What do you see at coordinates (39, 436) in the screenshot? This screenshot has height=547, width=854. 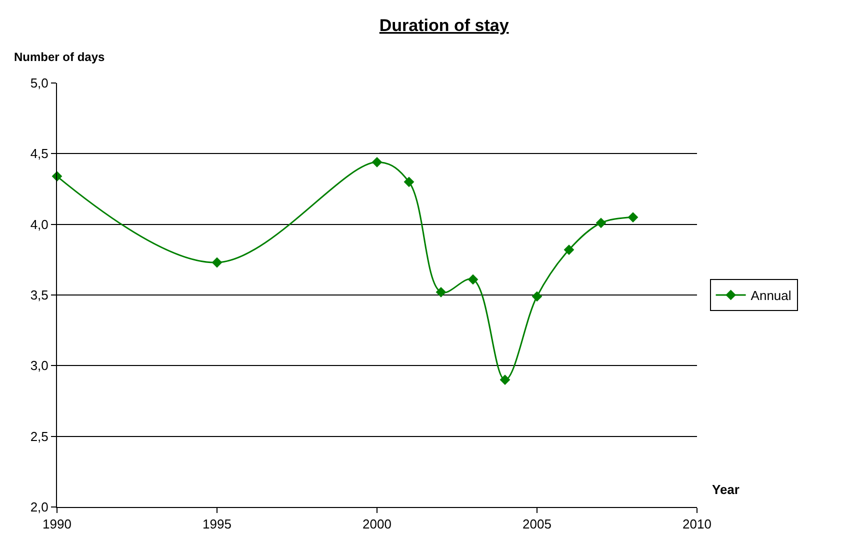 I see `y-tick-label: 2,5` at bounding box center [39, 436].